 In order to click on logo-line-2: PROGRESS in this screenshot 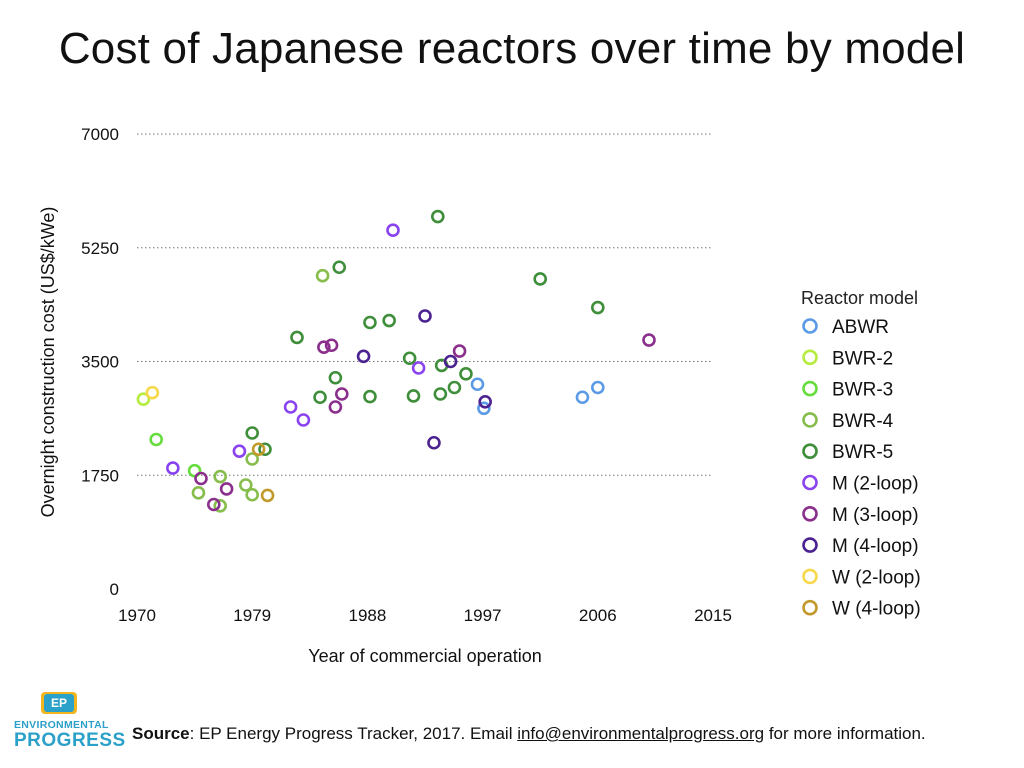, I will do `click(70, 740)`.